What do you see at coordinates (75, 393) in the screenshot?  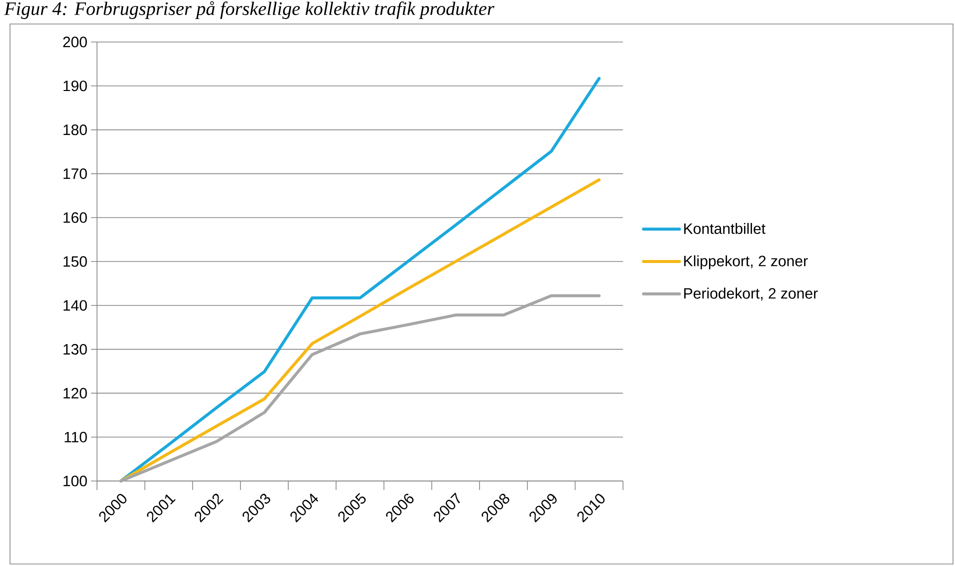 I see `y-tick-label: 120` at bounding box center [75, 393].